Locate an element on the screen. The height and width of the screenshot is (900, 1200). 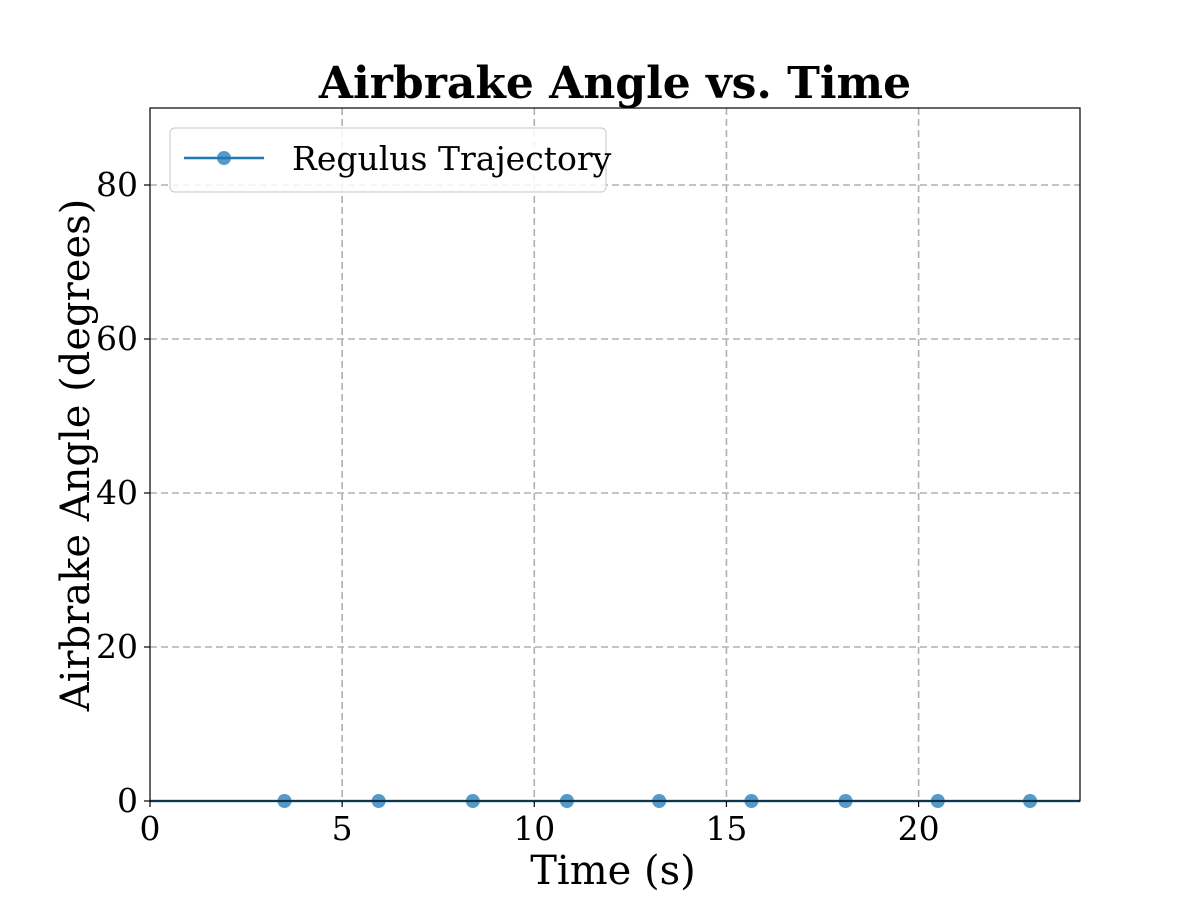
x-tick-label: 20 is located at coordinates (919, 828).